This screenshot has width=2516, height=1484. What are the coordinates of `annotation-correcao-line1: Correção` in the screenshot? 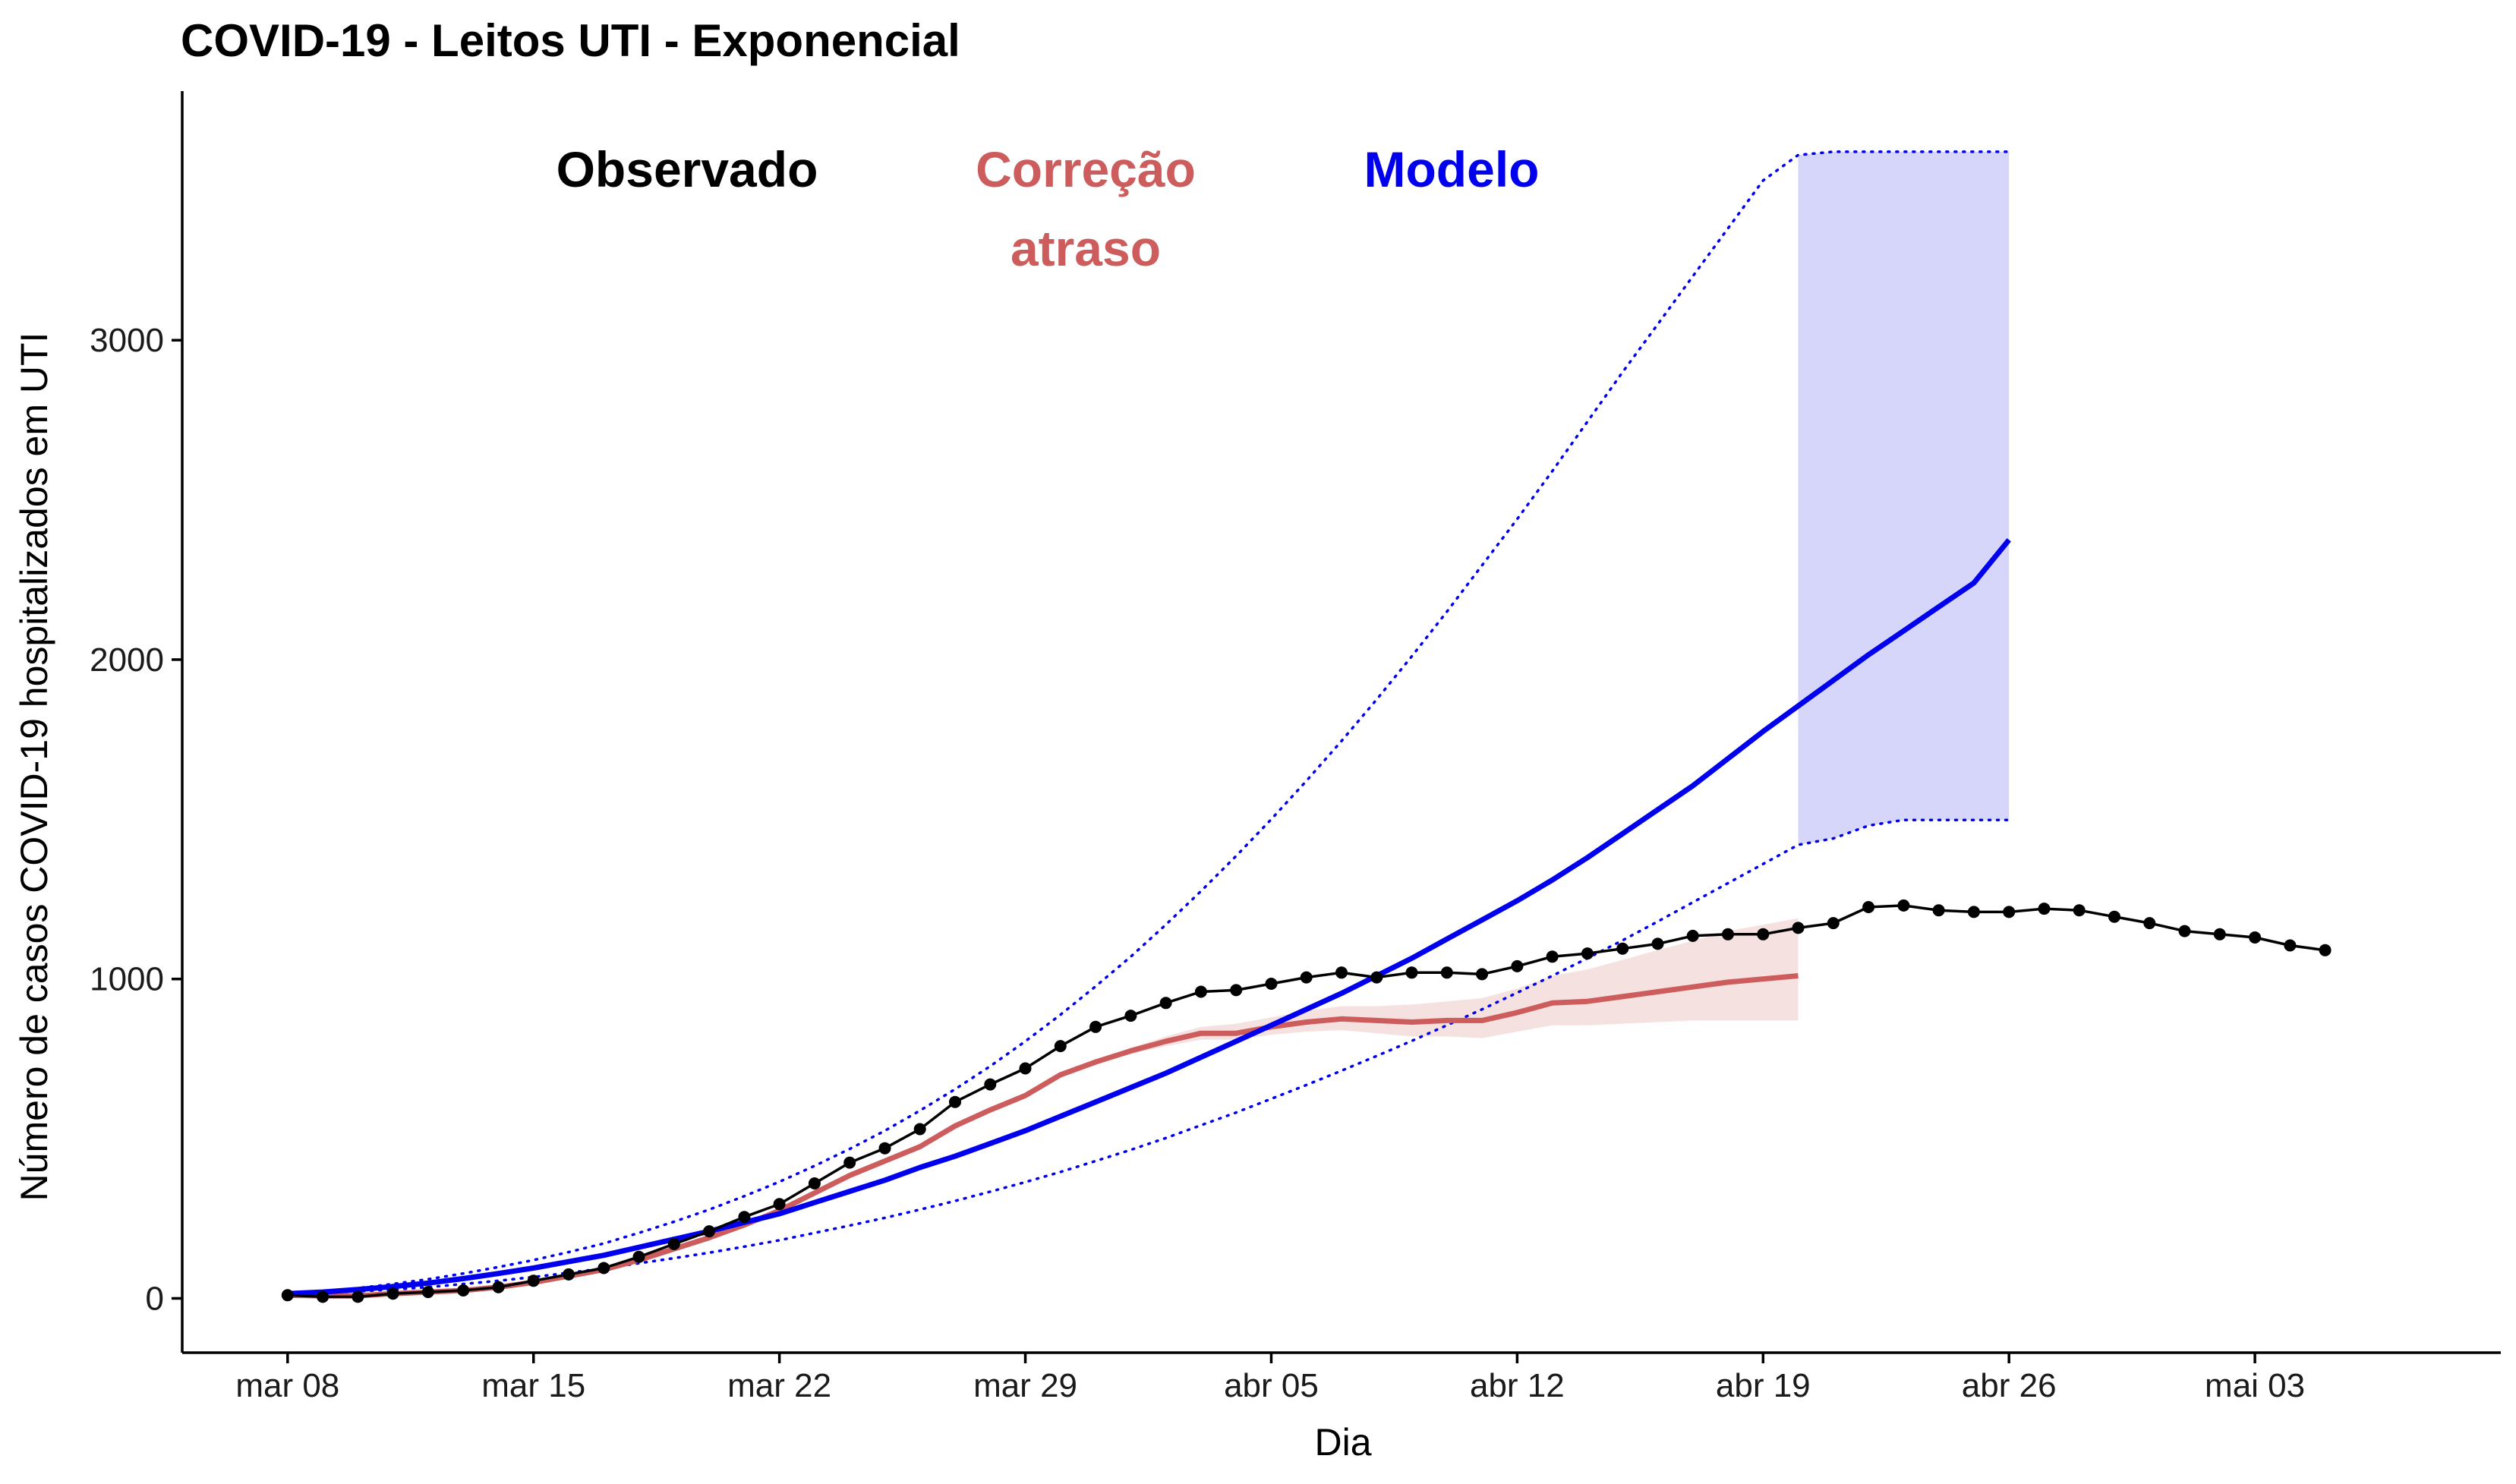 It's located at (1086, 169).